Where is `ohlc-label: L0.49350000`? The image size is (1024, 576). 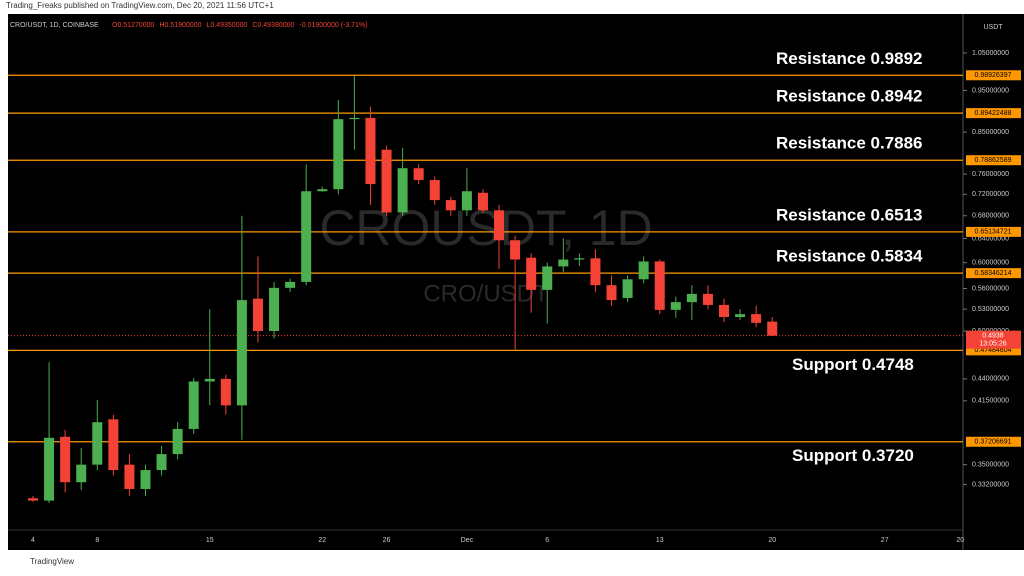
ohlc-label: L0.49350000 is located at coordinates (226, 25).